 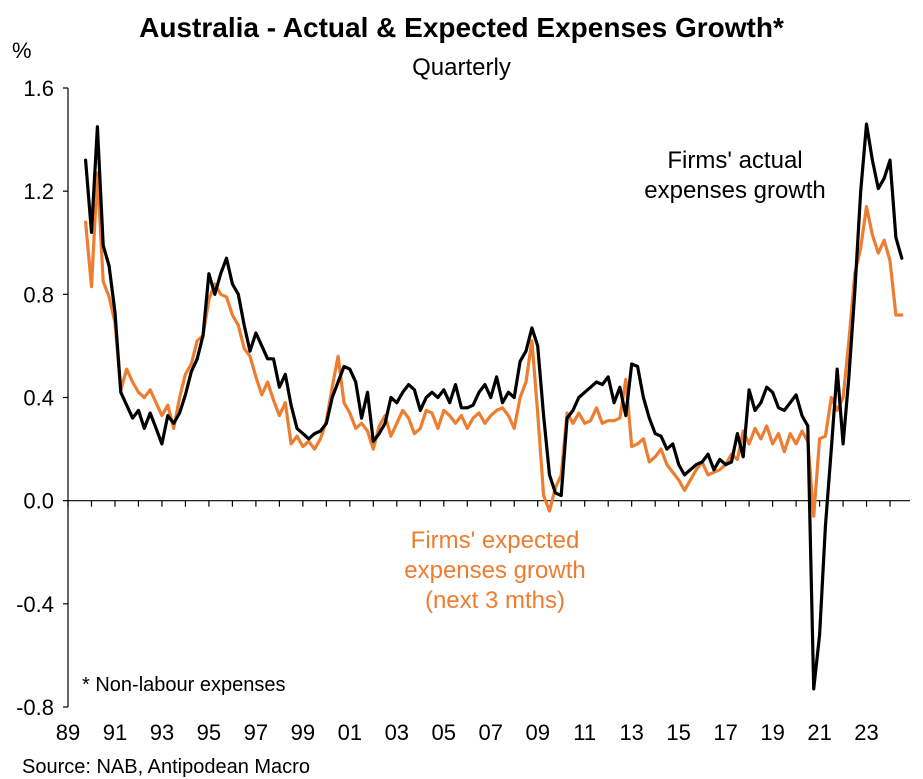 What do you see at coordinates (35, 707) in the screenshot?
I see `y-tick-label: -0.8` at bounding box center [35, 707].